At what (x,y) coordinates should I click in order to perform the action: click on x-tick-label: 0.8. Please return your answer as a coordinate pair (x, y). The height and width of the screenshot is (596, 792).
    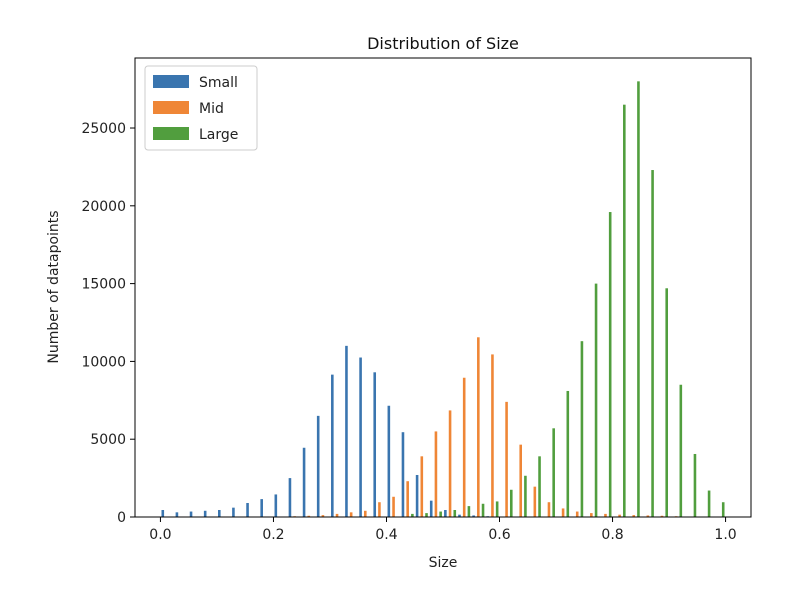
    Looking at the image, I should click on (612, 535).